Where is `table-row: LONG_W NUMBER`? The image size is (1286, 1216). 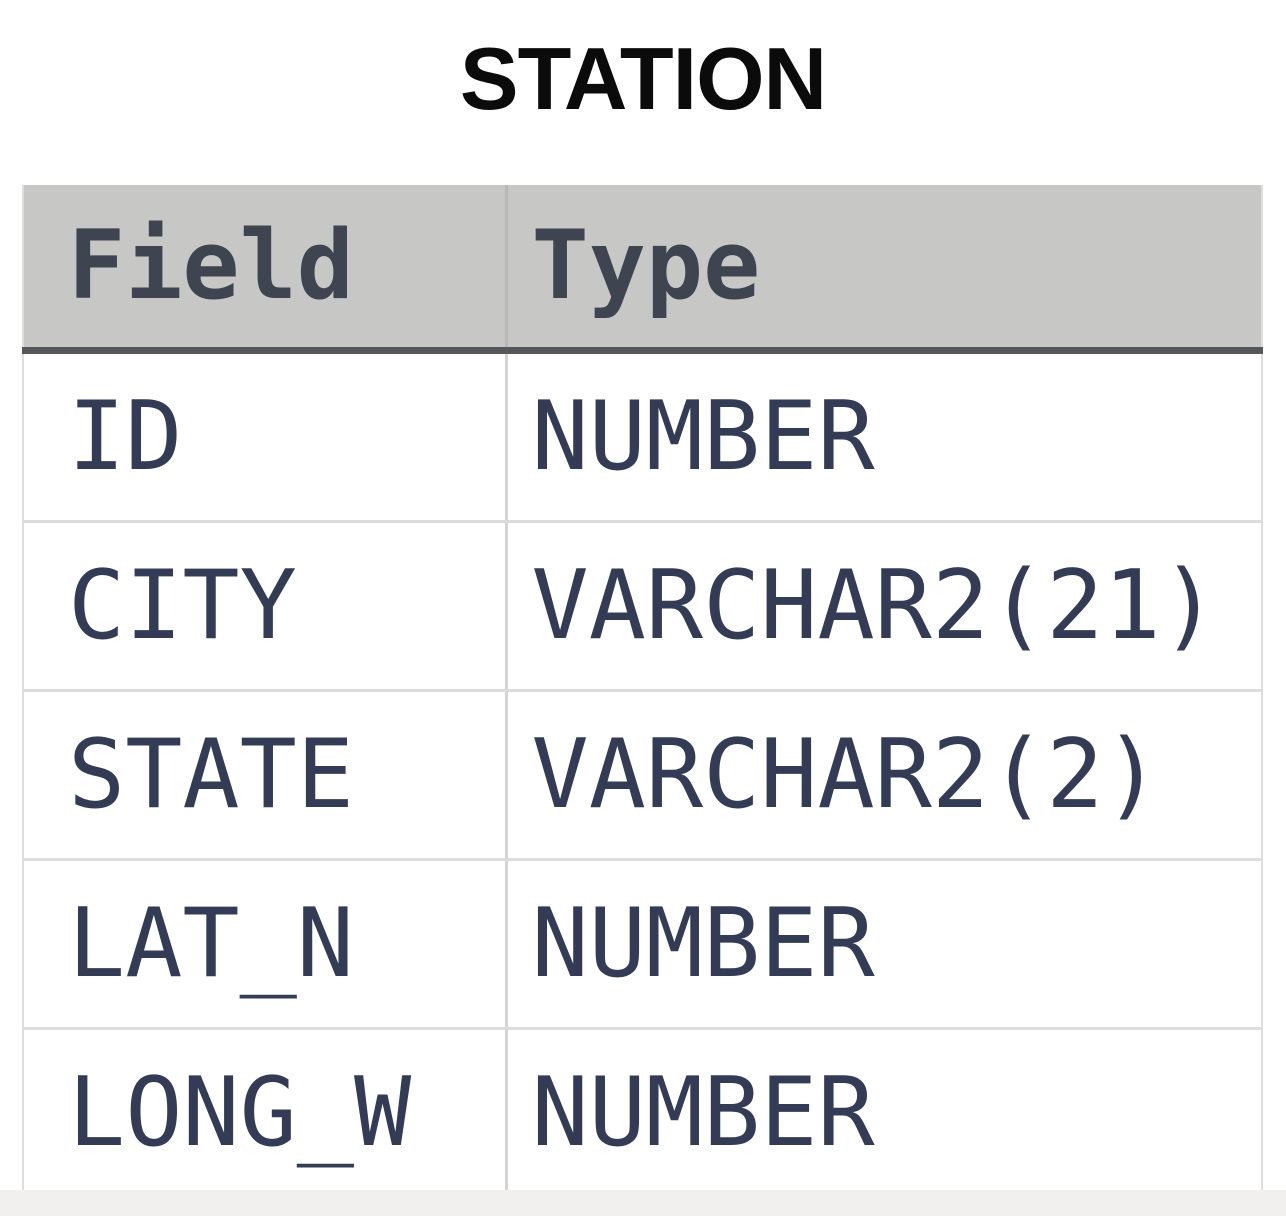
table-row: LONG_W NUMBER is located at coordinates (642, 1113).